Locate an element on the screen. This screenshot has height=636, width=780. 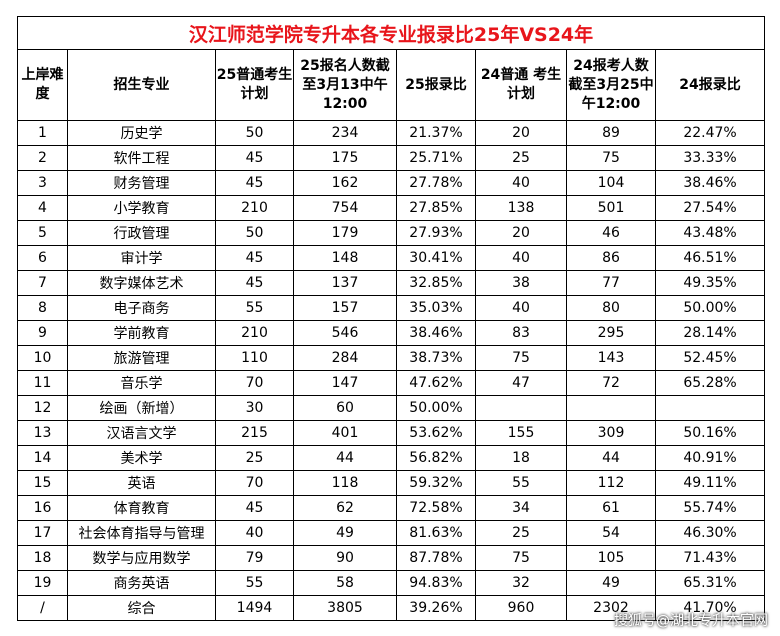
cell-24-plan: 40 is located at coordinates (521, 258).